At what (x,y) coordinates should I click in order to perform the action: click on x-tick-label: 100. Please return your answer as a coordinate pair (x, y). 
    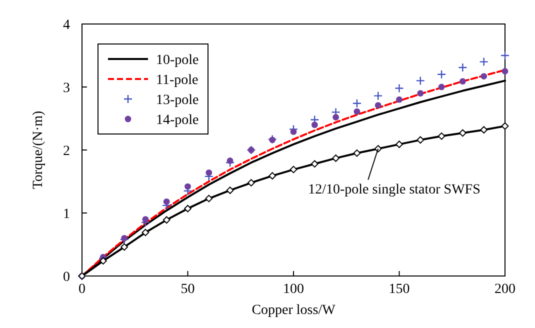
    Looking at the image, I should click on (293, 289).